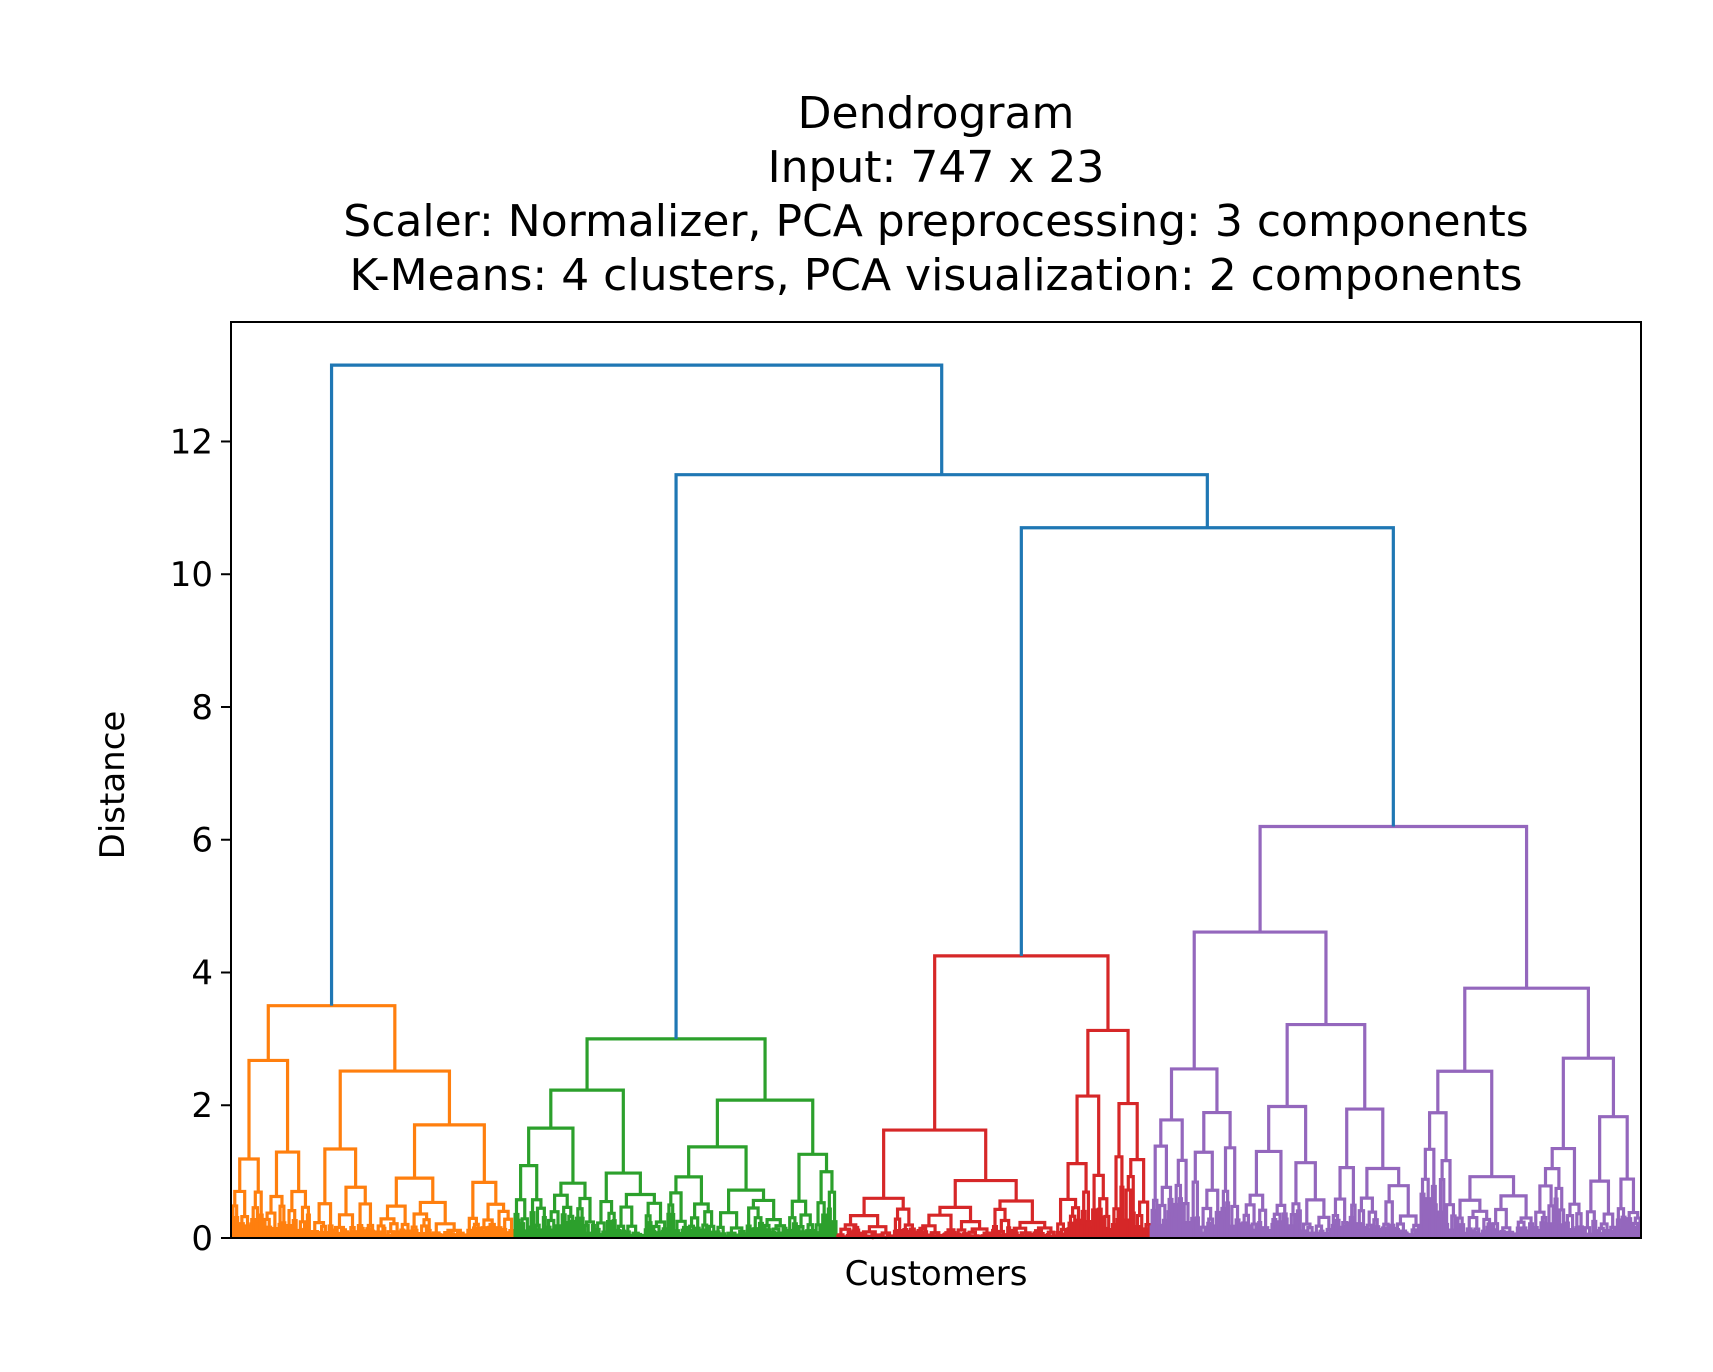 This screenshot has height=1372, width=1713. I want to click on y-tick-label-2: 2, so click(202, 1106).